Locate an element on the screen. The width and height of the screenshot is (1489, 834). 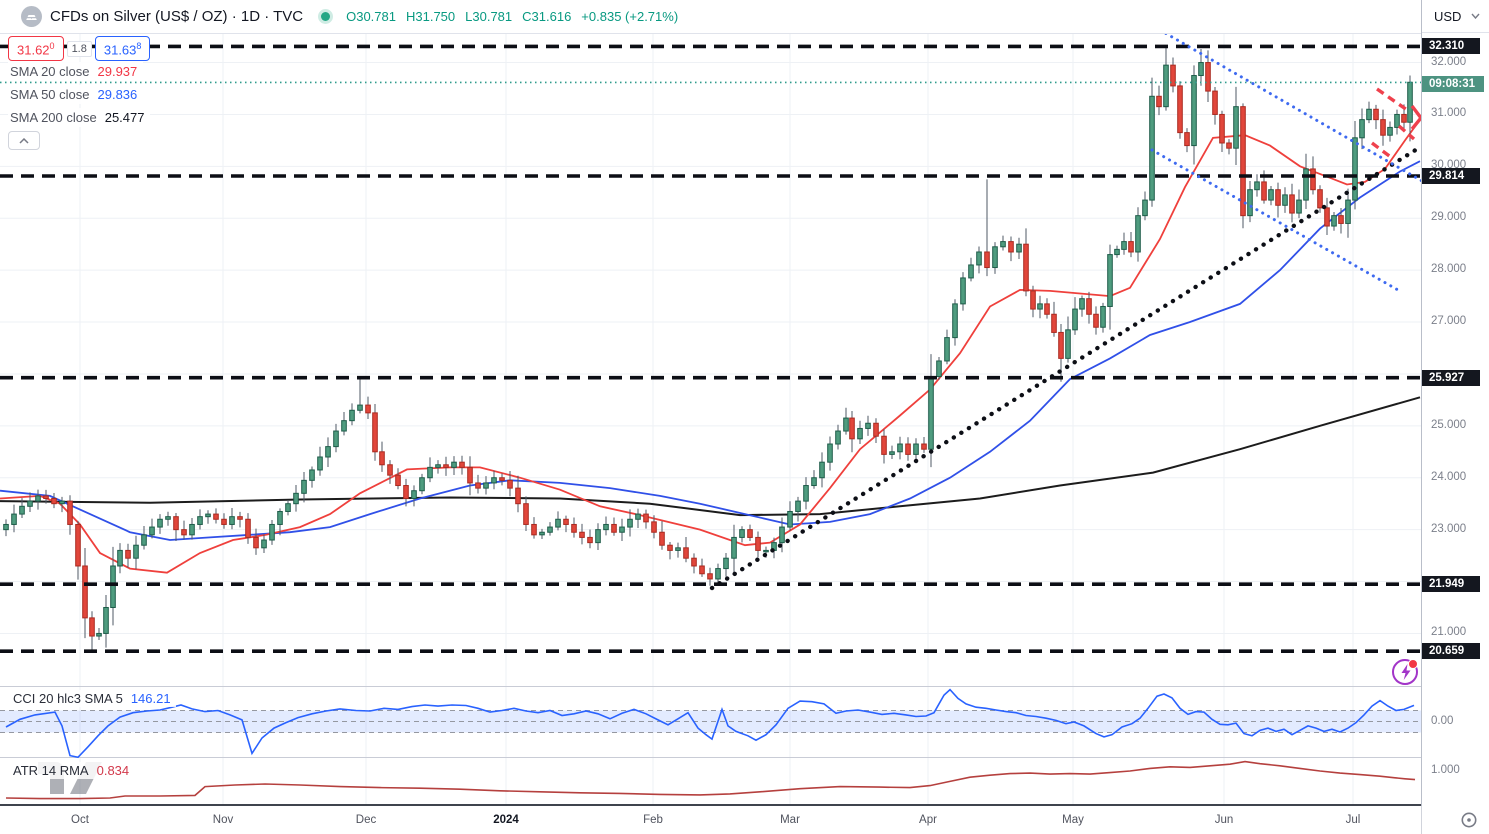
flash-order-button is located at coordinates (1405, 672).